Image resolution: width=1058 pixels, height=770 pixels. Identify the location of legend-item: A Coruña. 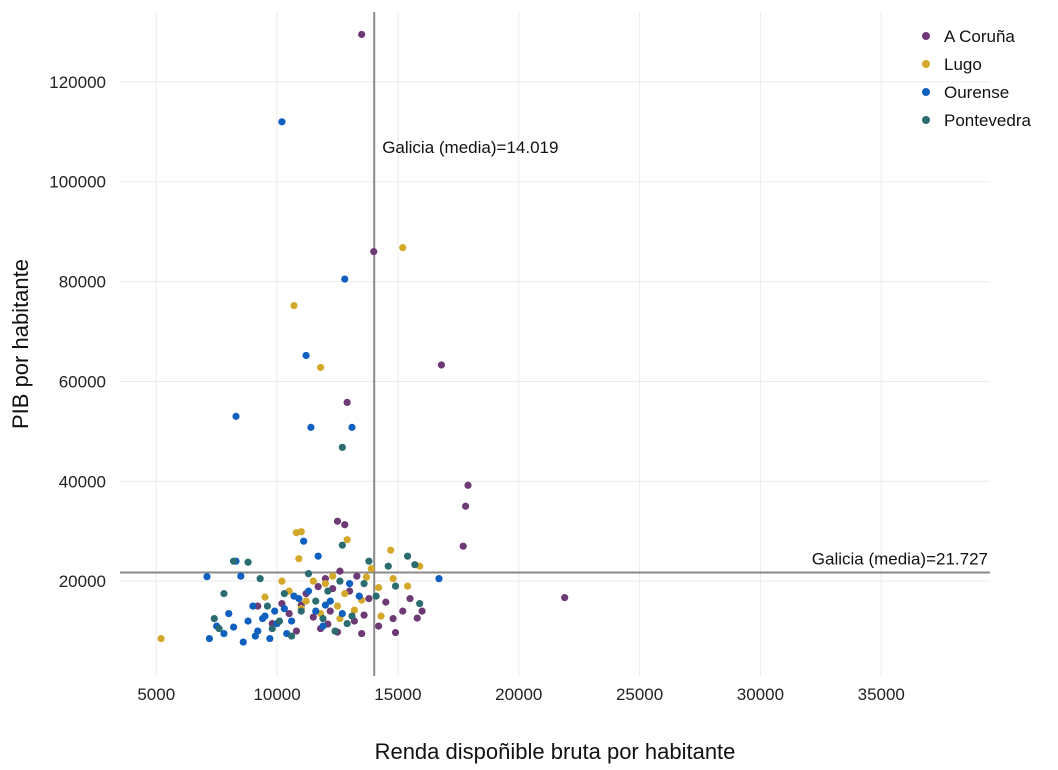
(968, 36).